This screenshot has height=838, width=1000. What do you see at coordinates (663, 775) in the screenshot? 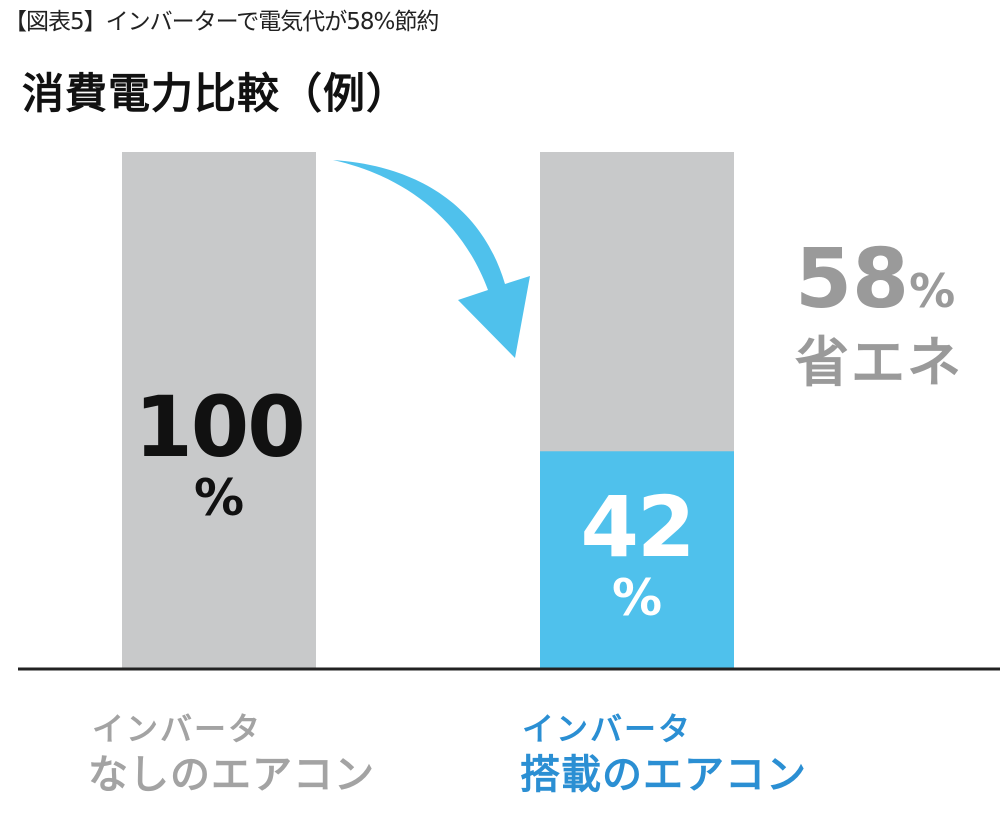
I see `x-label-2-line2: 搭載のエアコン` at bounding box center [663, 775].